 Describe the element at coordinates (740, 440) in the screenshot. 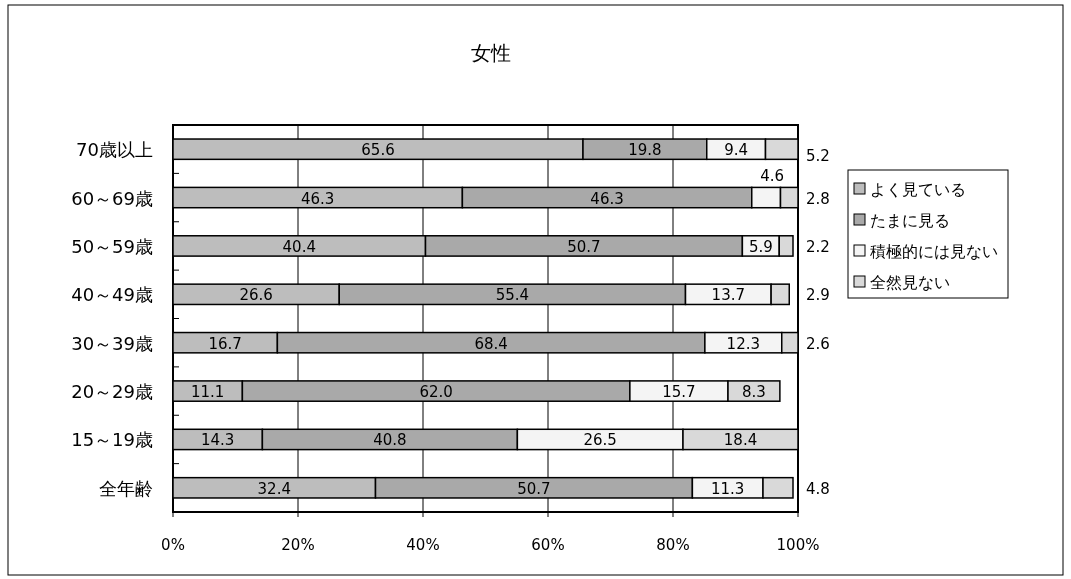

I see `data-label: 18.4` at that location.